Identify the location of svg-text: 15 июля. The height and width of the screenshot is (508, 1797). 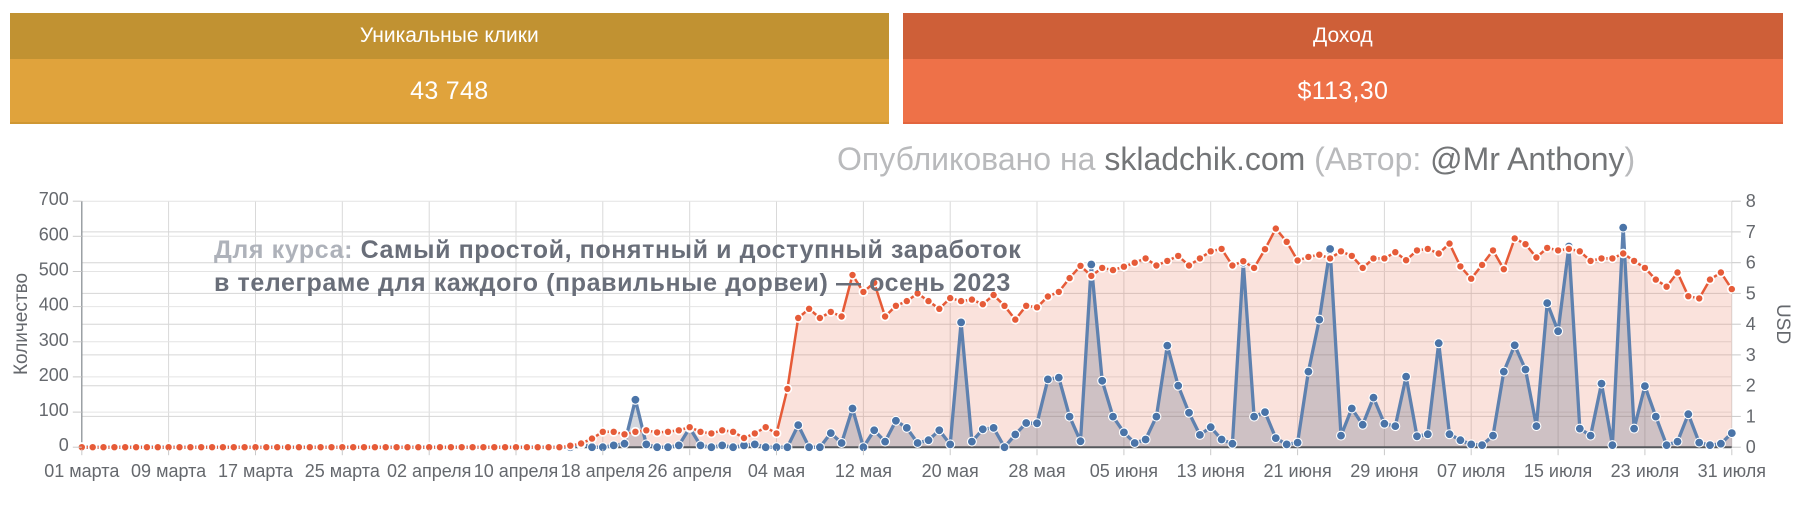
(1558, 471).